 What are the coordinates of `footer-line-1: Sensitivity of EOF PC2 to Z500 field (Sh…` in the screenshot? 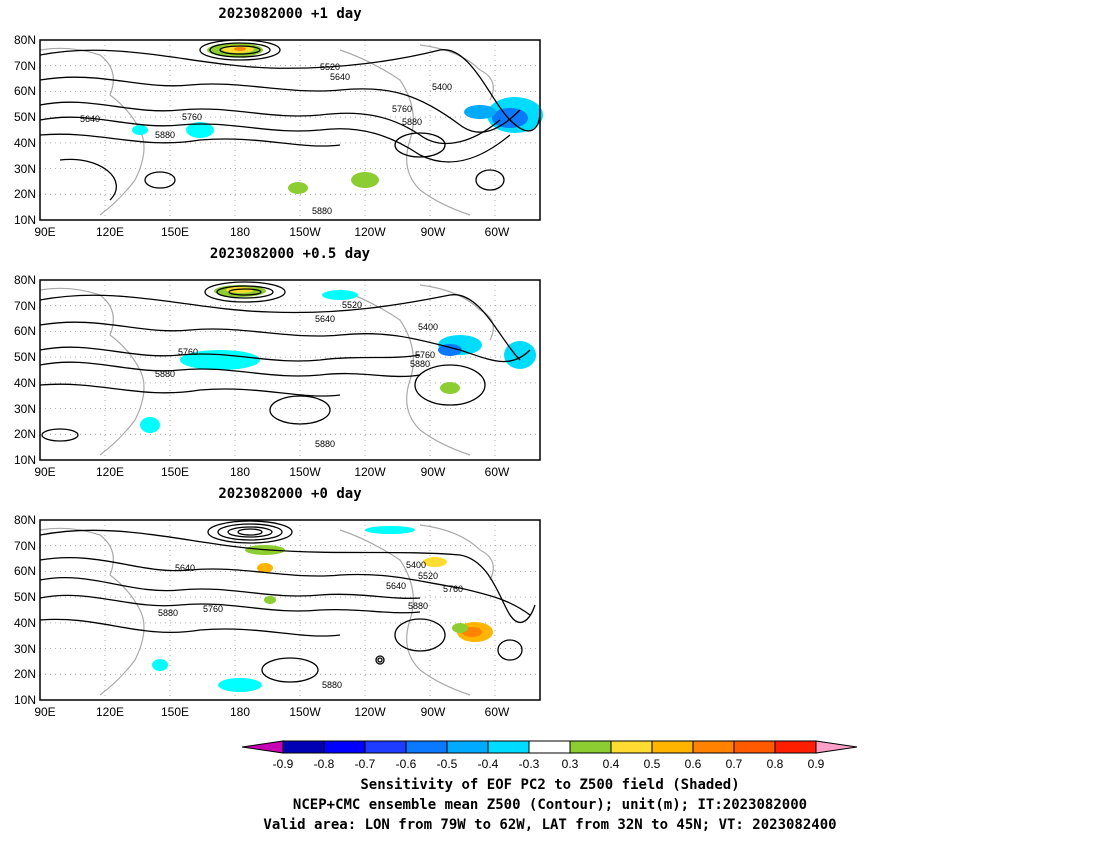 It's located at (550, 785).